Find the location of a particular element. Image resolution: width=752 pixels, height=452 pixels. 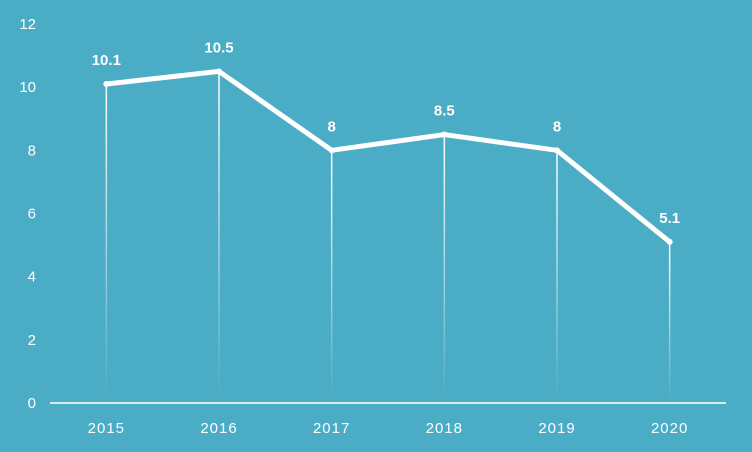

x-tick-label: 2018 is located at coordinates (444, 428).